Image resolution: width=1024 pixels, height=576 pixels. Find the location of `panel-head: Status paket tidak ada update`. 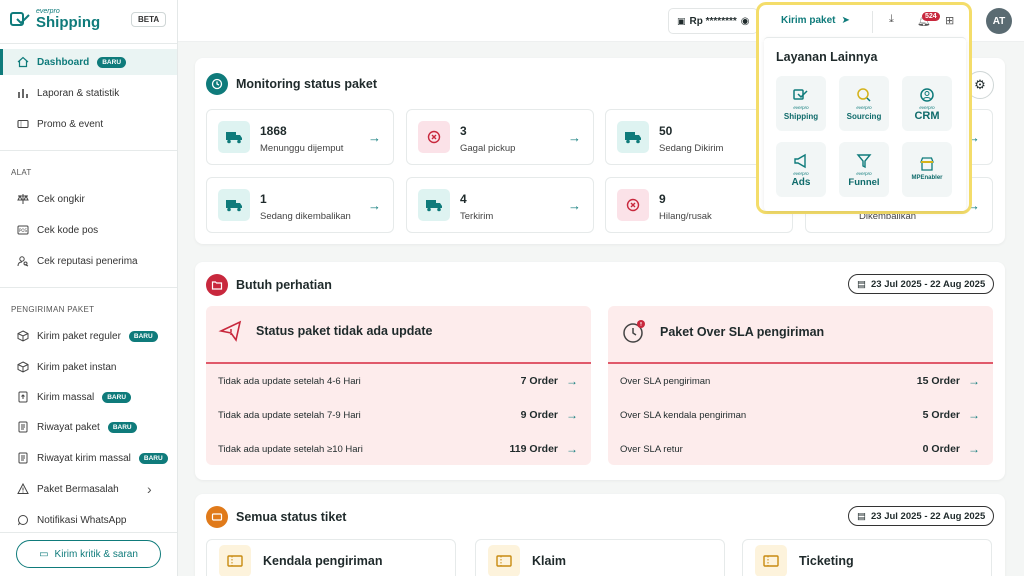

panel-head: Status paket tidak ada update is located at coordinates (325, 331).